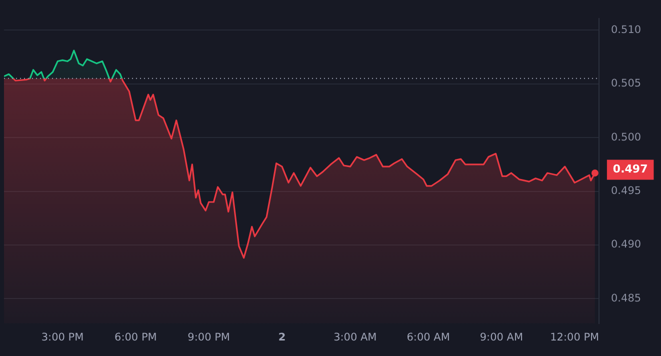 The image size is (661, 356). I want to click on x-tick-label: 9:00 AM, so click(502, 337).